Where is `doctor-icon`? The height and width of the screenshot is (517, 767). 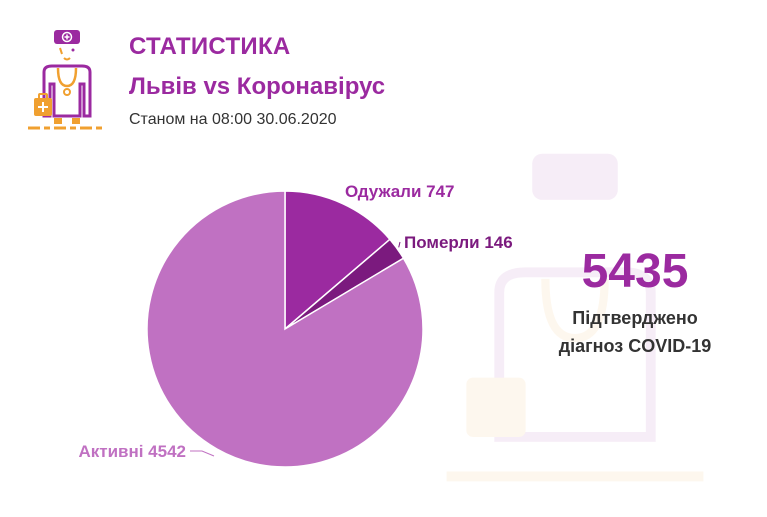 doctor-icon is located at coordinates (67, 80).